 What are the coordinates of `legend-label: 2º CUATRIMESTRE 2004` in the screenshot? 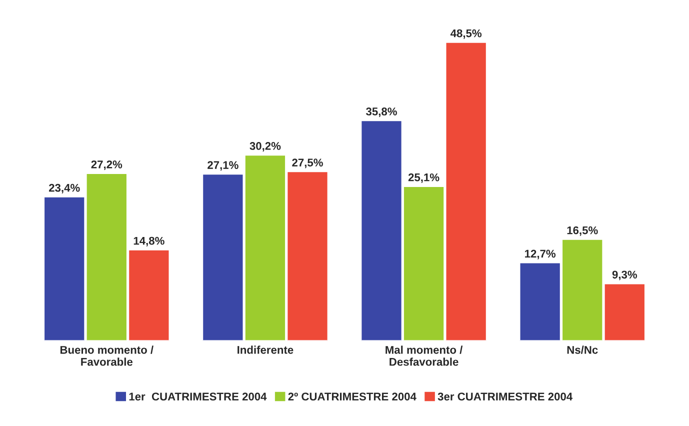 It's located at (352, 396).